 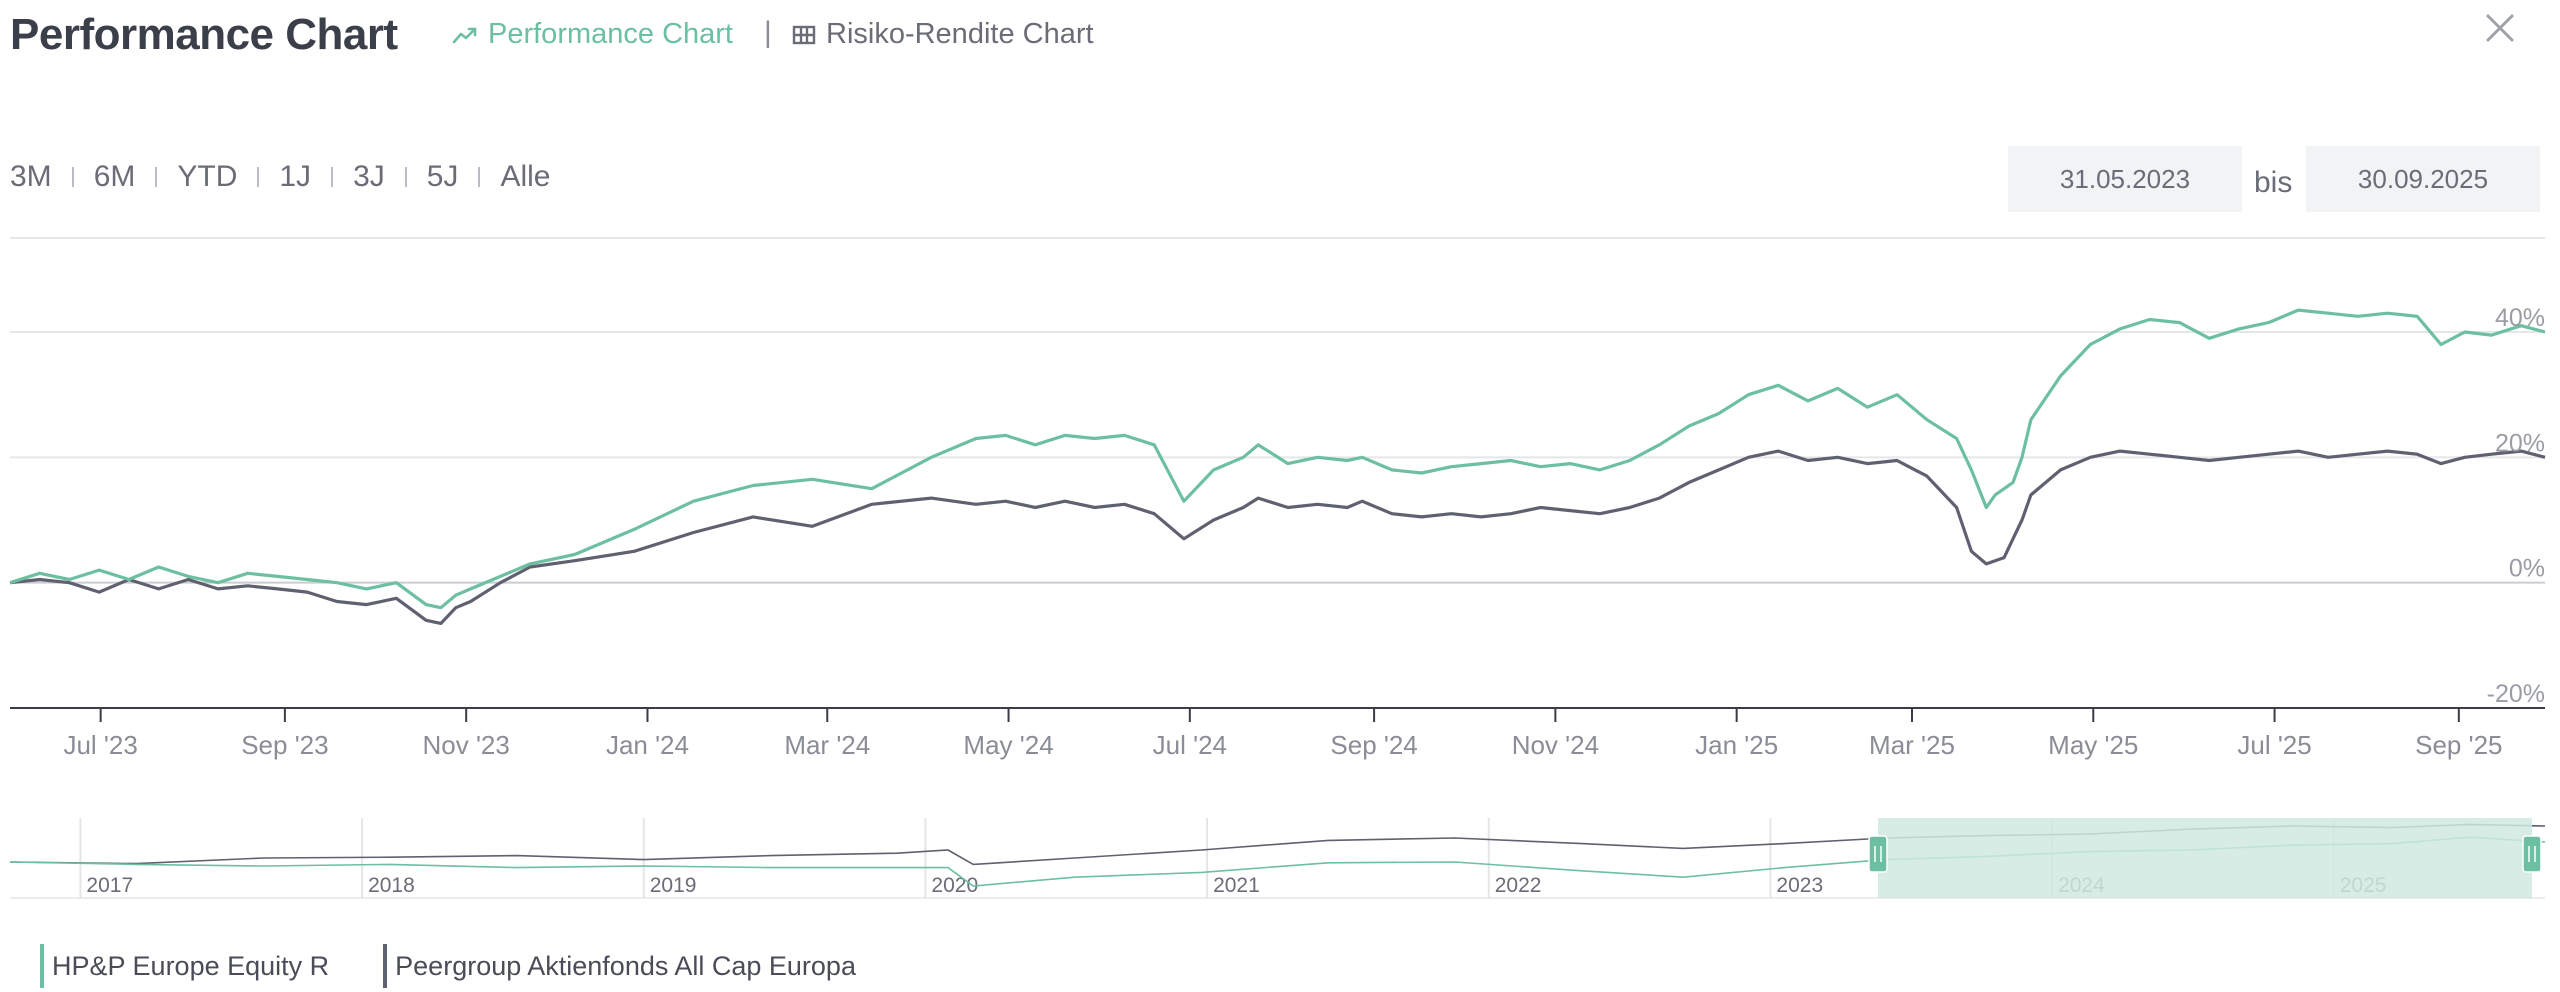 I want to click on navigator-year-label: 2022, so click(x=1518, y=885).